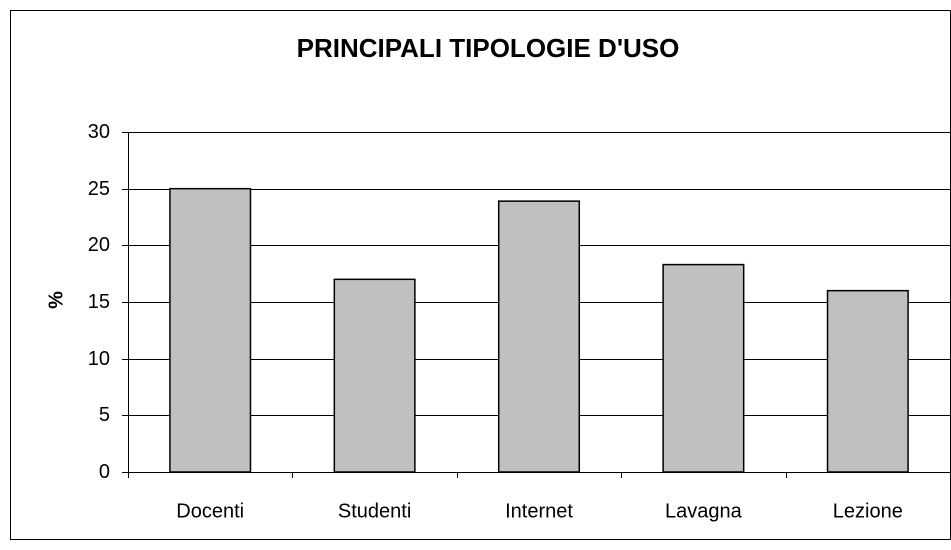 The height and width of the screenshot is (550, 951). What do you see at coordinates (104, 472) in the screenshot?
I see `y-tick-label: 0` at bounding box center [104, 472].